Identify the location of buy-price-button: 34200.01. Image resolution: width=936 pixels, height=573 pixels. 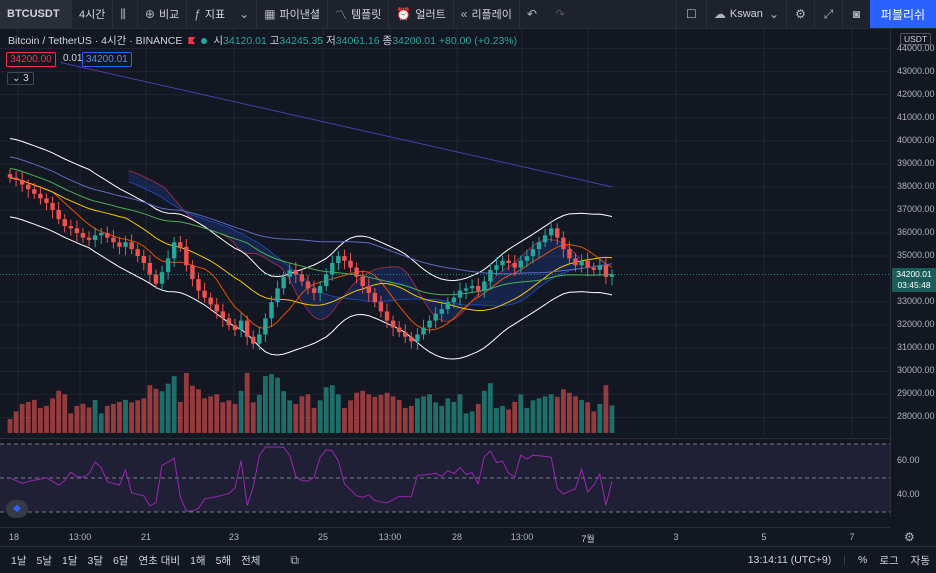
(107, 59).